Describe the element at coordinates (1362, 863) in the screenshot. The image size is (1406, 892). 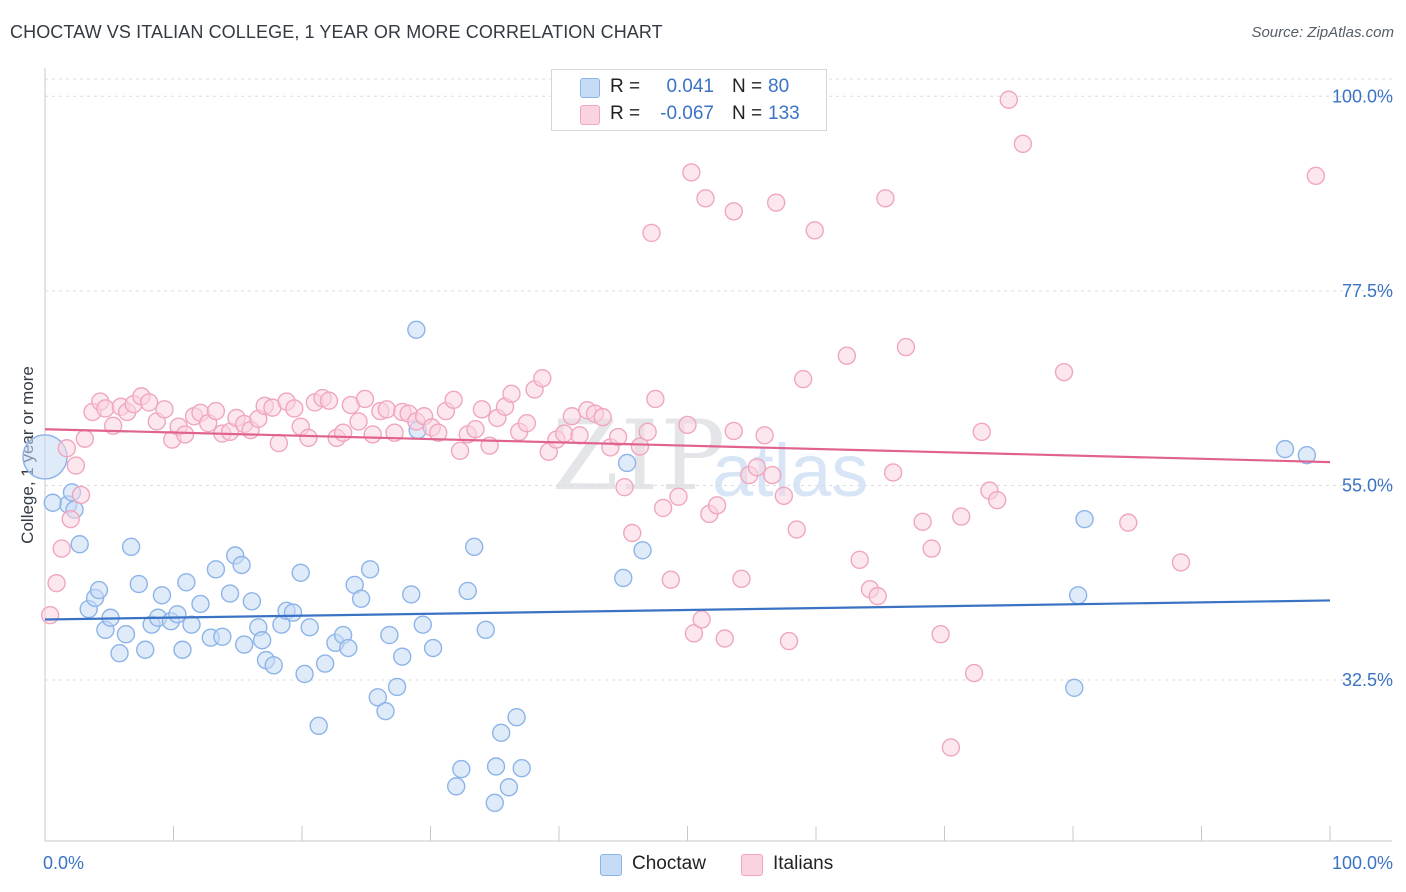
I see `x-tick-label: 100.0%` at that location.